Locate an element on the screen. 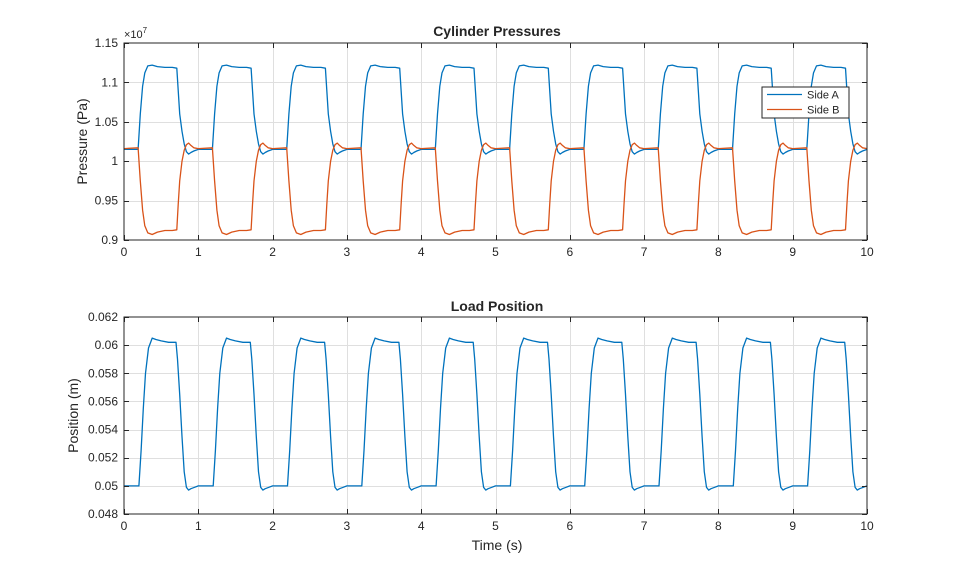 The image size is (959, 582). legend-label-side-b: Side B is located at coordinates (823, 111).